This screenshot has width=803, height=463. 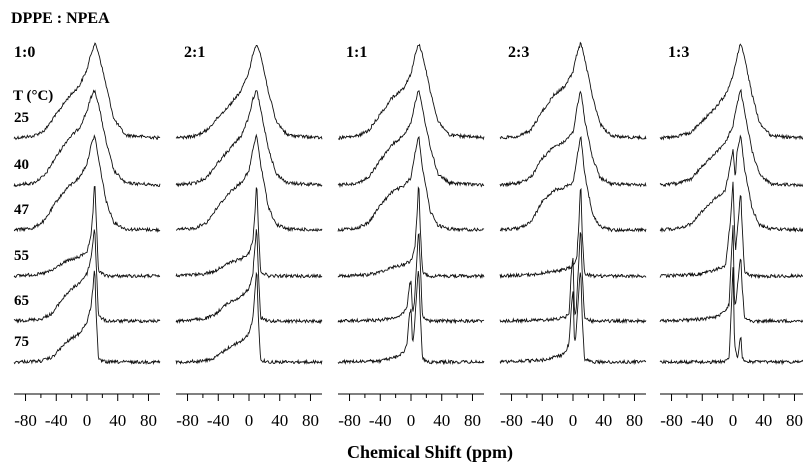 I want to click on temperature-label-75: 75, so click(x=21, y=342).